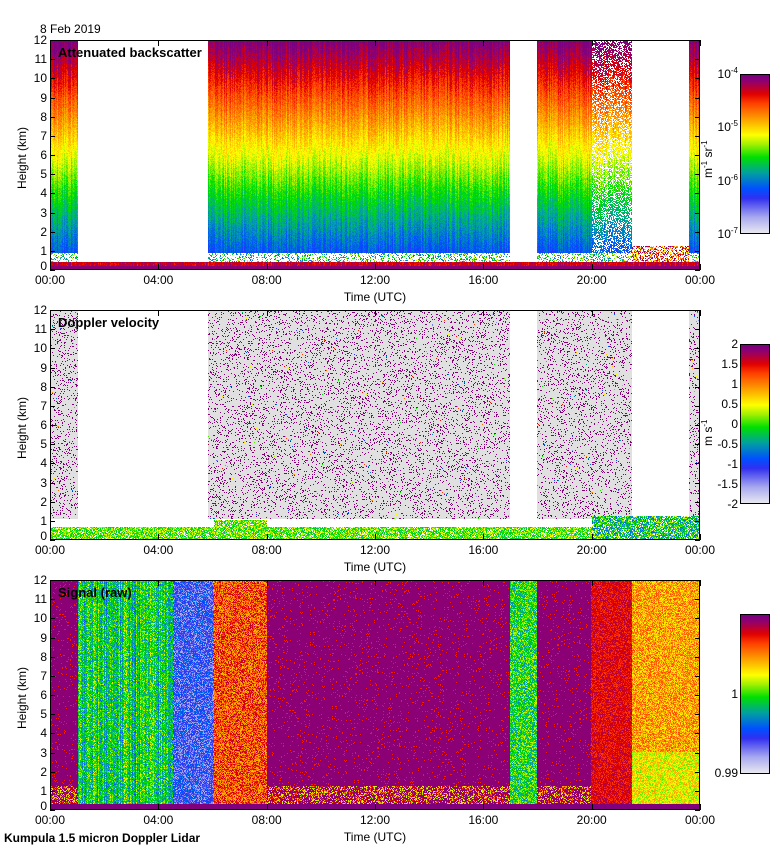 The image size is (780, 850). I want to click on y-tick-label: 3, so click(43, 212).